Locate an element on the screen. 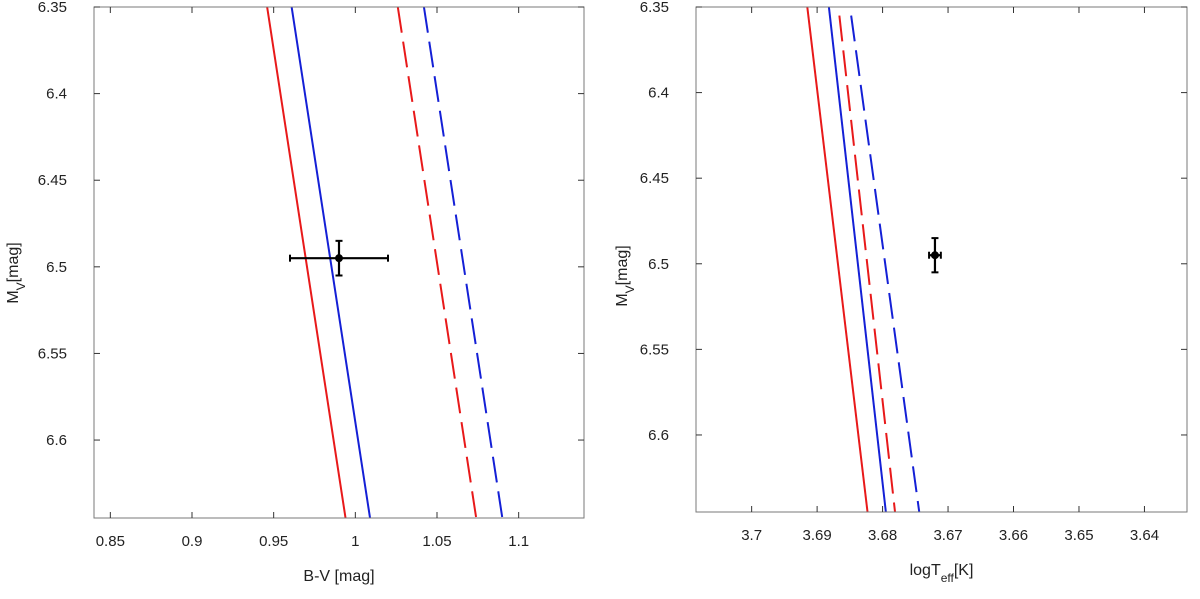 The image size is (1200, 599). x-tick-label: 3.66 is located at coordinates (1013, 535).